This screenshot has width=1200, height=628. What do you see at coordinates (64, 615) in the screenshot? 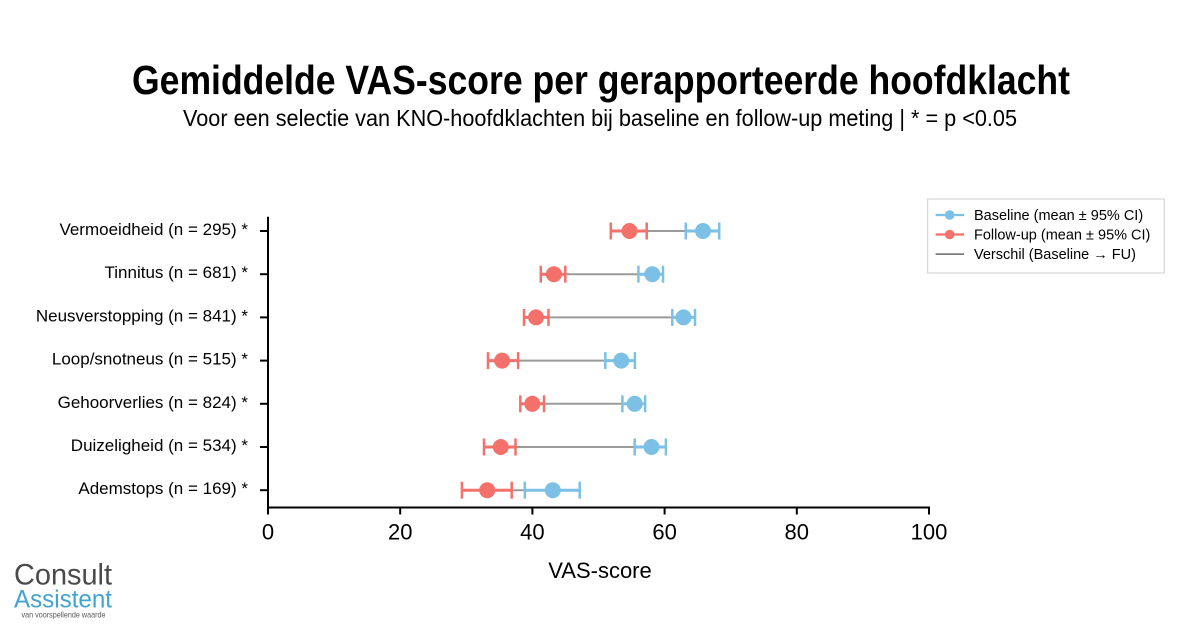
I see `svg-text: van voorspellende waarde` at bounding box center [64, 615].